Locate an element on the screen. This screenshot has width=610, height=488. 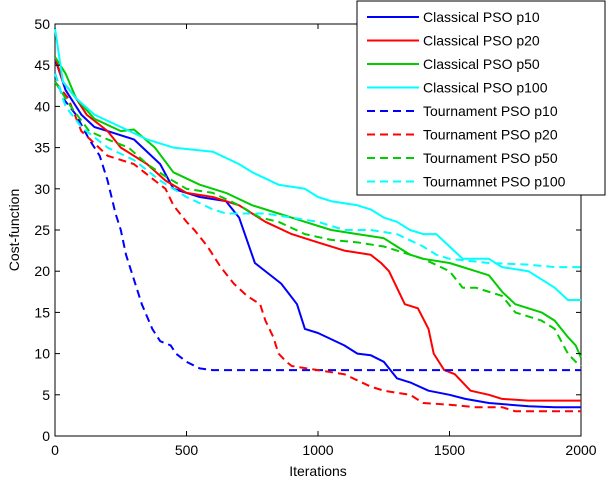
x-tick-label: 1000 is located at coordinates (317, 450).